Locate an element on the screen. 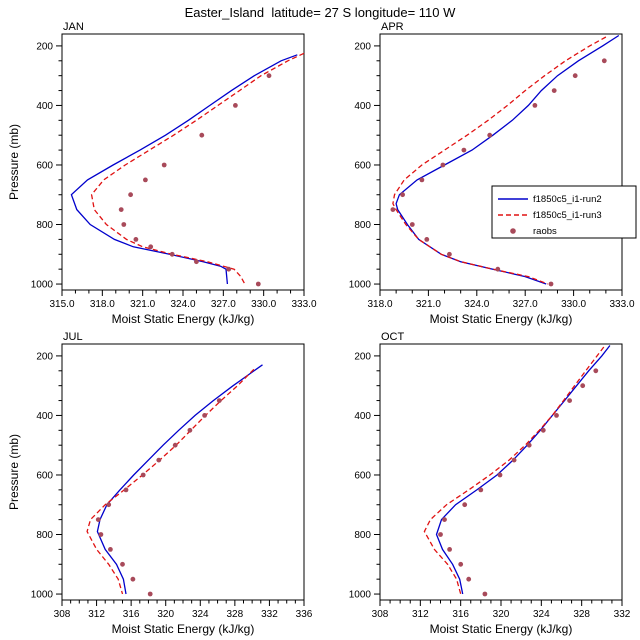  x-tick-label: 336 is located at coordinates (304, 614).